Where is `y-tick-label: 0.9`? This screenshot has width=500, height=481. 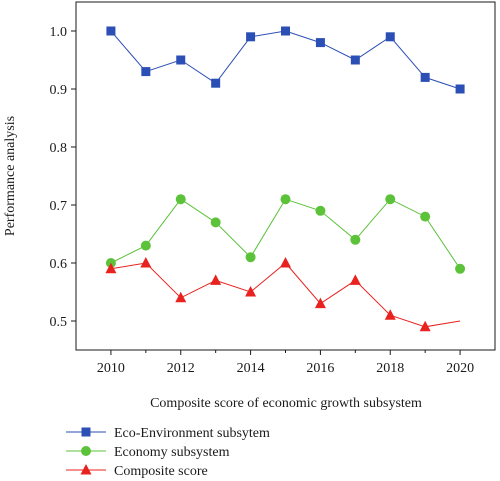 y-tick-label: 0.9 is located at coordinates (59, 90).